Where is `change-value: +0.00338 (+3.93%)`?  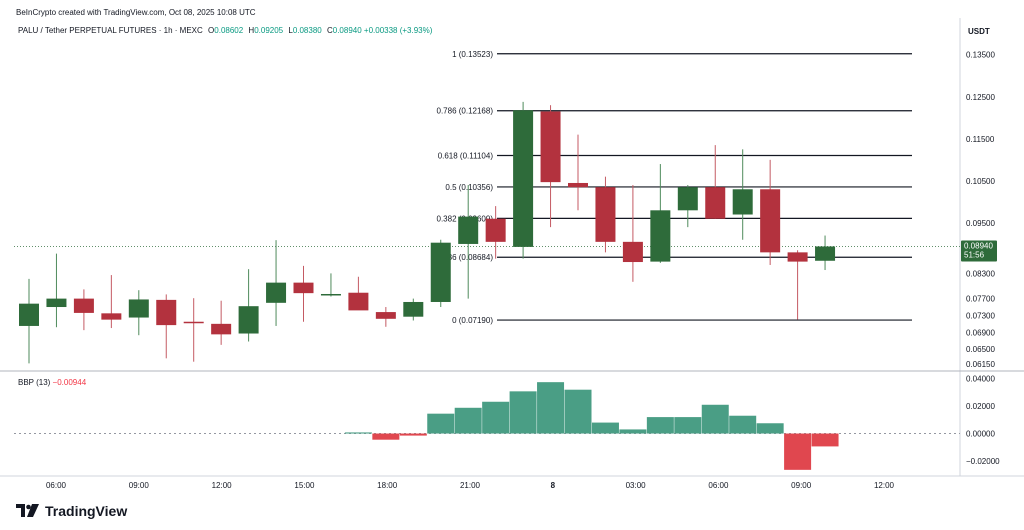 change-value: +0.00338 (+3.93%) is located at coordinates (398, 30).